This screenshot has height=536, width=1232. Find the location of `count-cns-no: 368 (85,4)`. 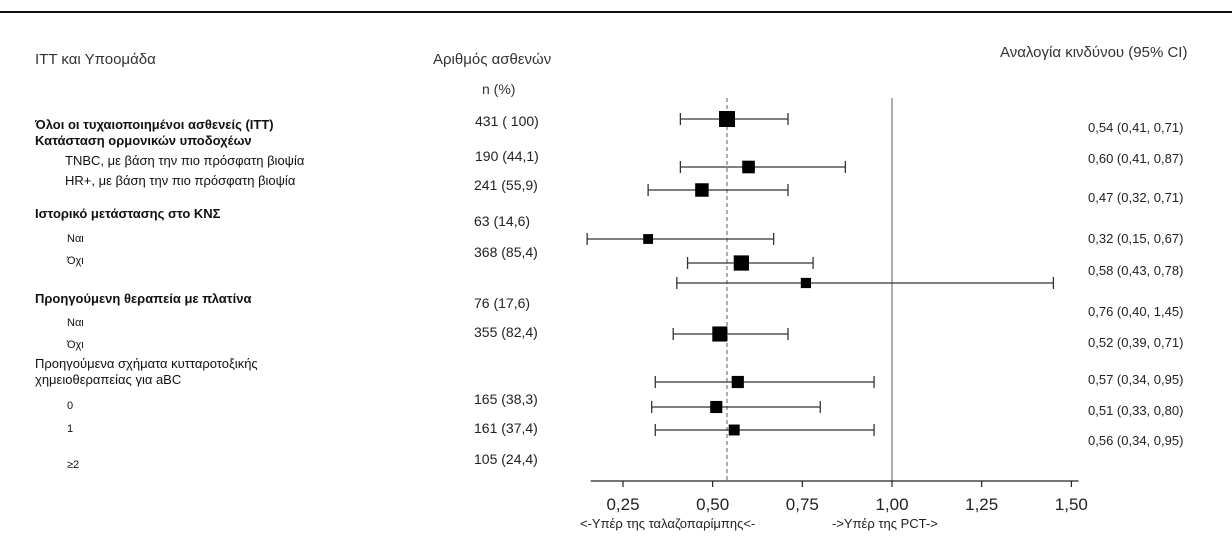

count-cns-no: 368 (85,4) is located at coordinates (506, 252).